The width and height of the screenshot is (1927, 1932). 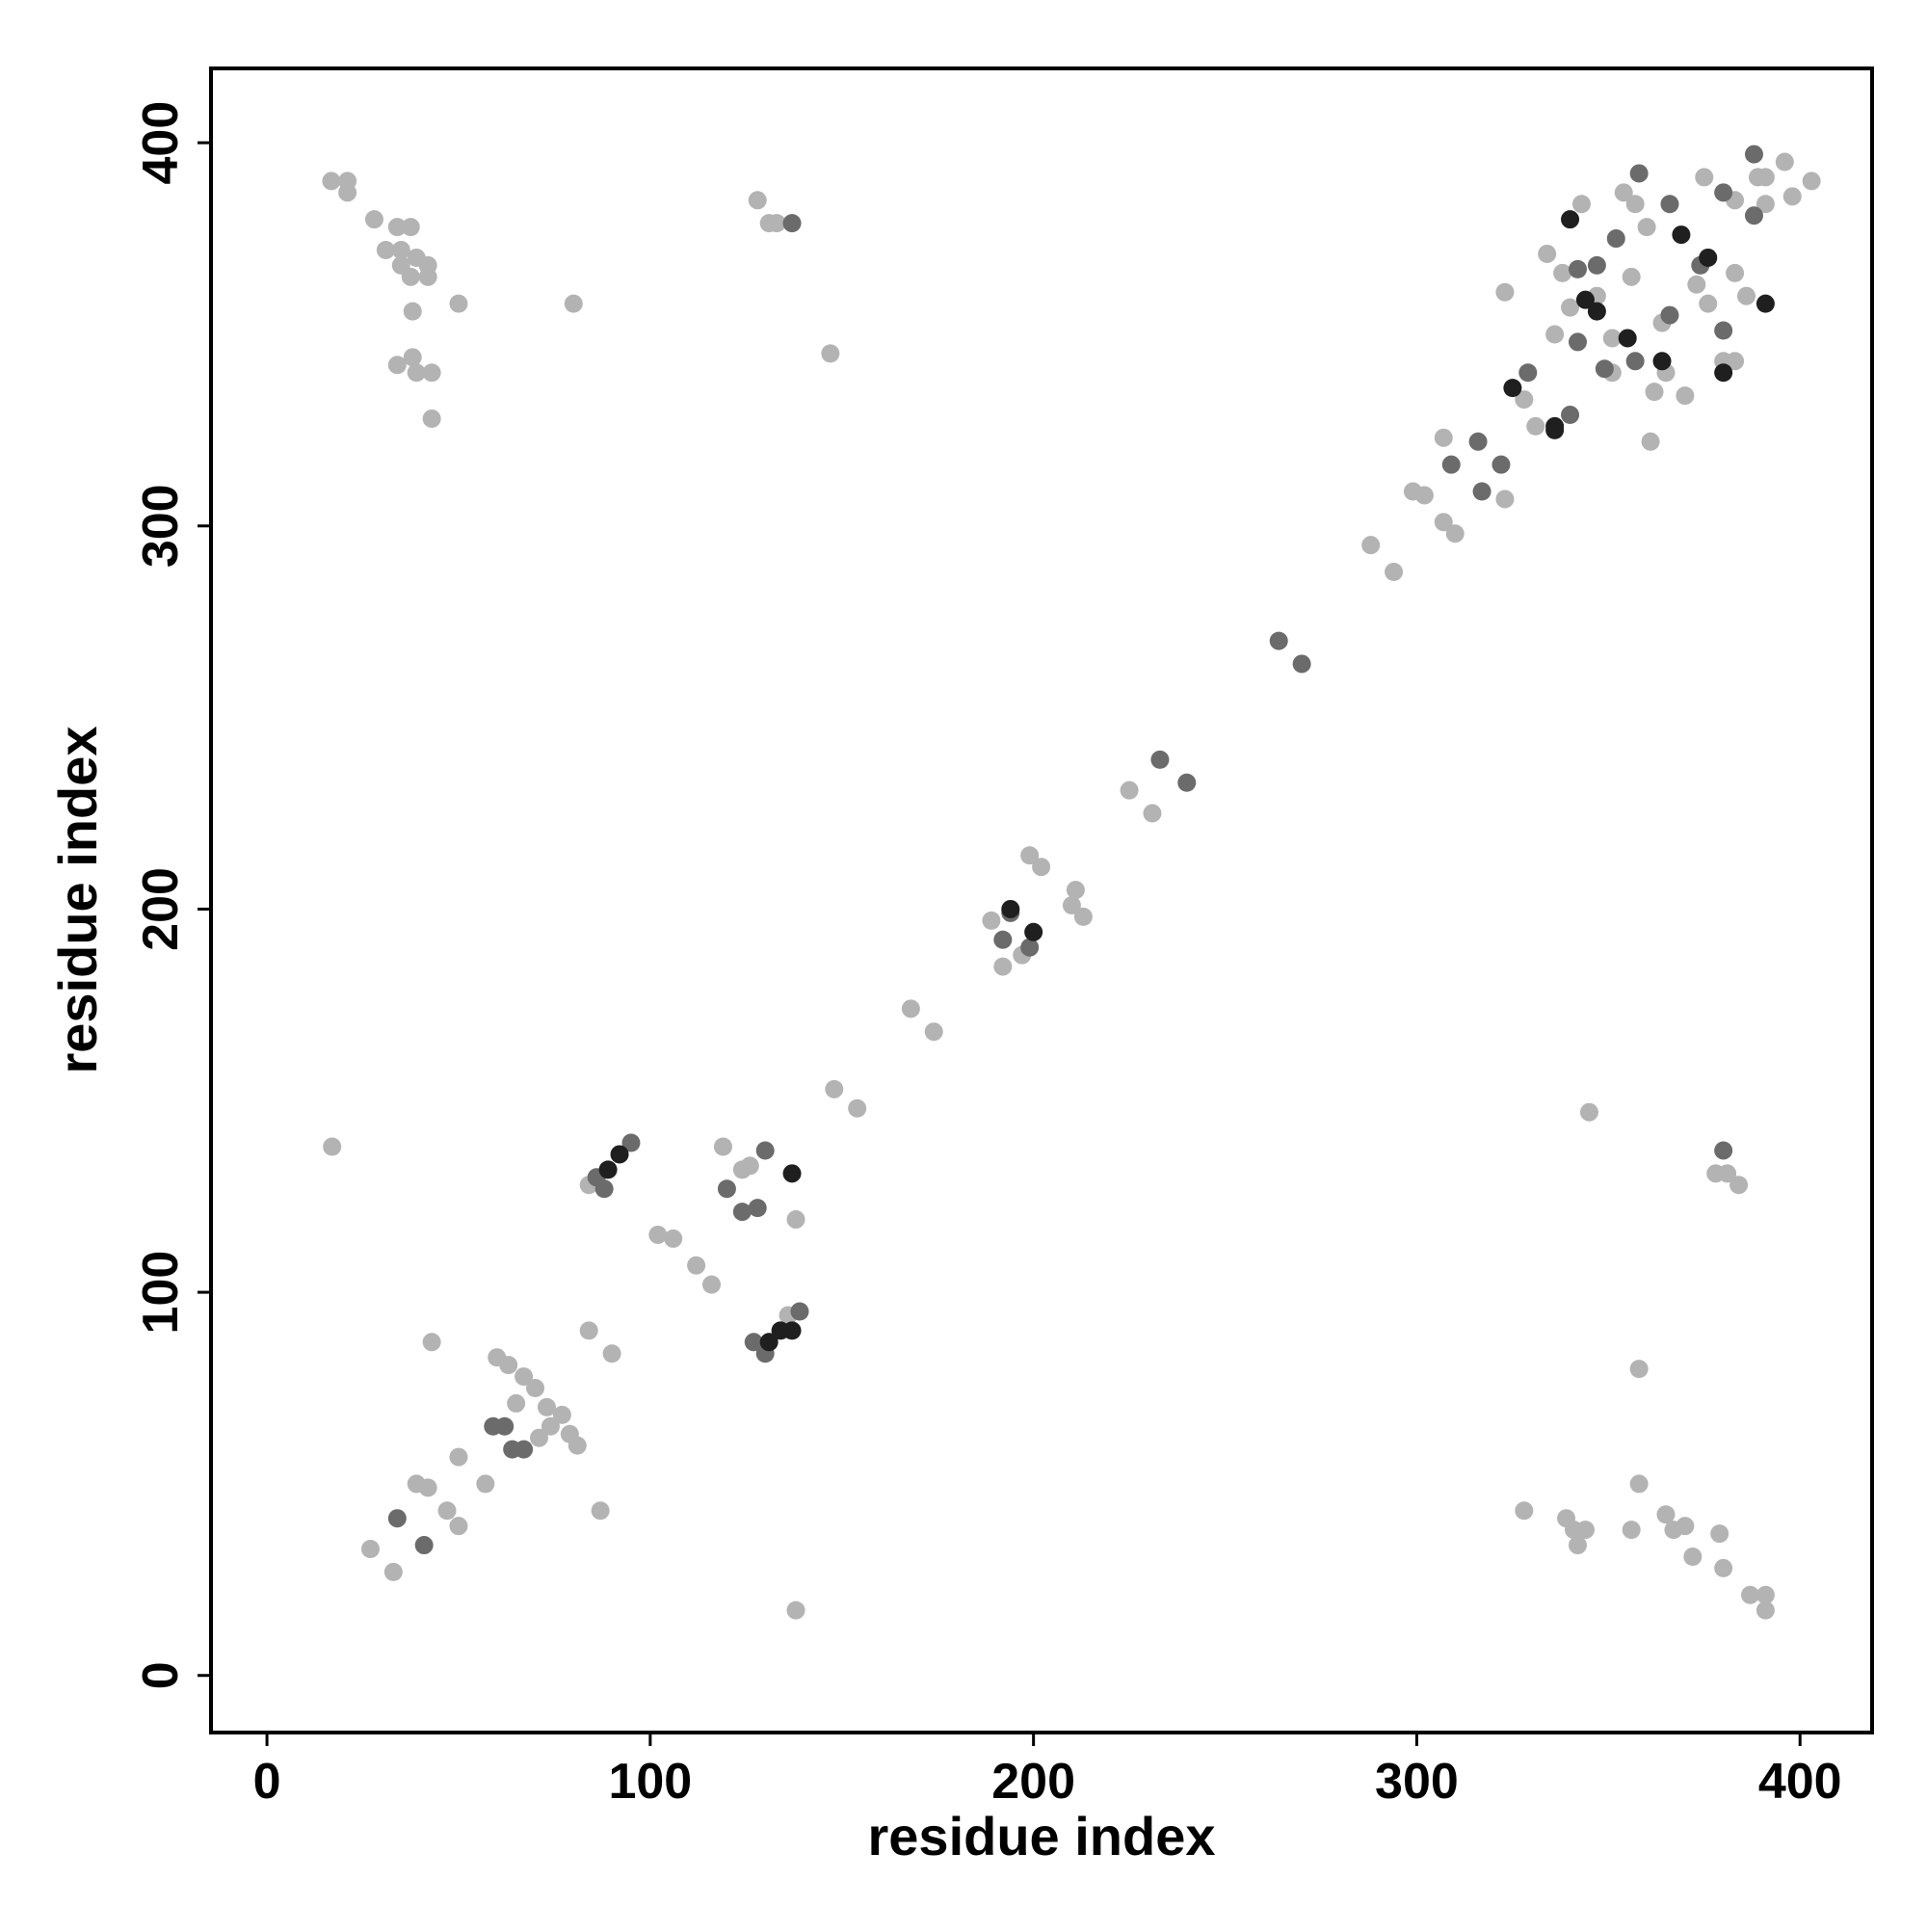 What do you see at coordinates (161, 909) in the screenshot?
I see `y-tick-label: 200` at bounding box center [161, 909].